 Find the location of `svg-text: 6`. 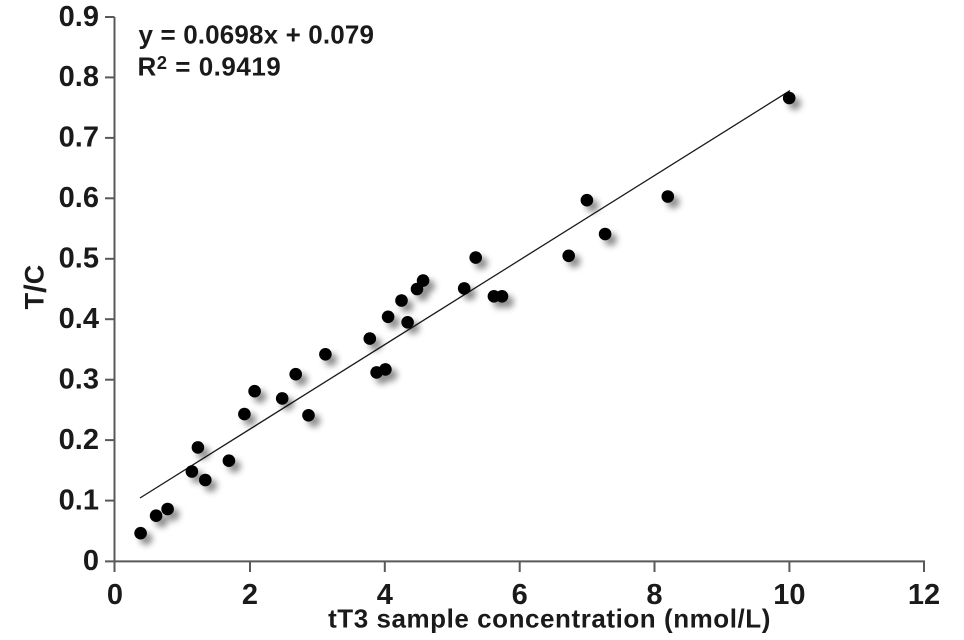

svg-text: 6 is located at coordinates (520, 595).